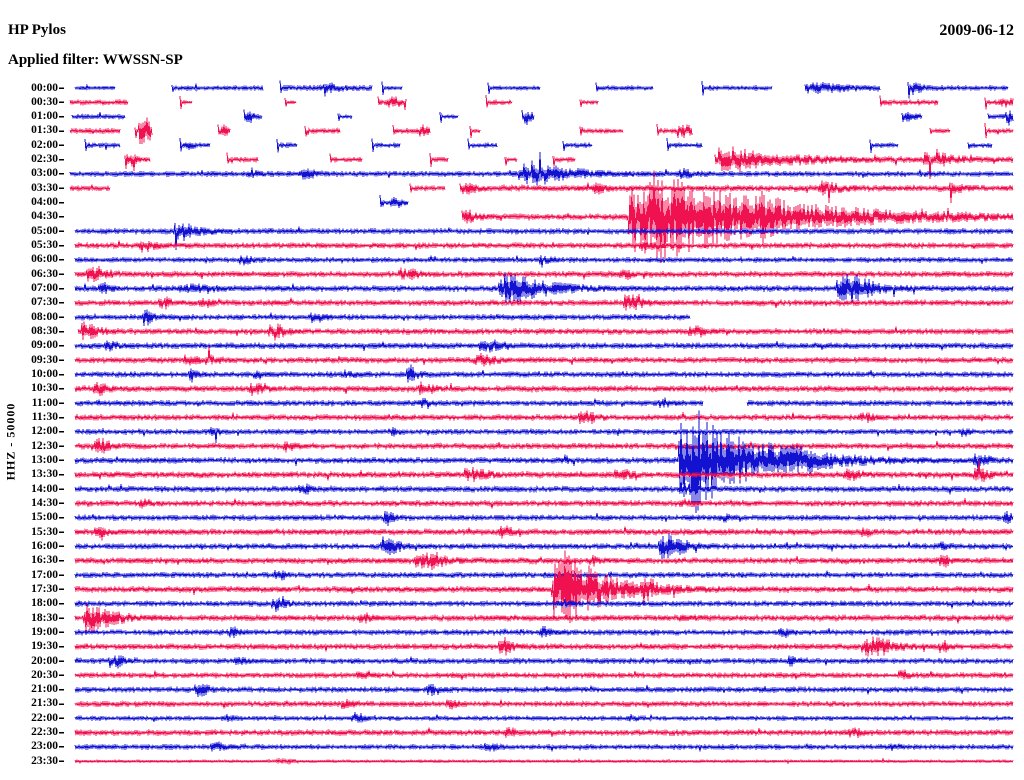 This screenshot has height=780, width=1024. Describe the element at coordinates (44, 331) in the screenshot. I see `time-label: 08:30` at that location.